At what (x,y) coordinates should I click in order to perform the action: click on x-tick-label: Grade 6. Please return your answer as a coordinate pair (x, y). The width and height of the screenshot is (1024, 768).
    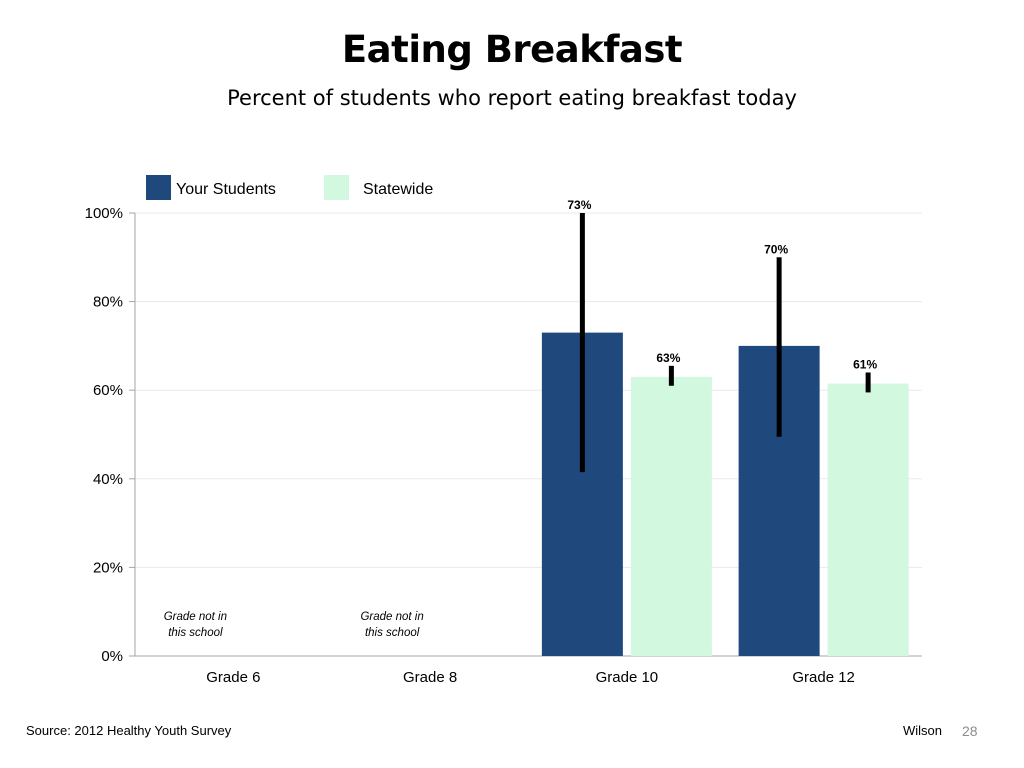
    Looking at the image, I should click on (233, 677).